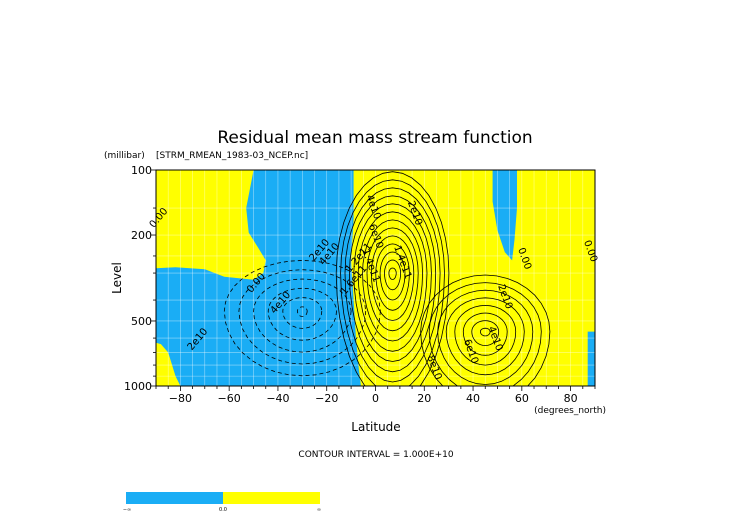  I want to click on x-tick-label: −20, so click(326, 398).